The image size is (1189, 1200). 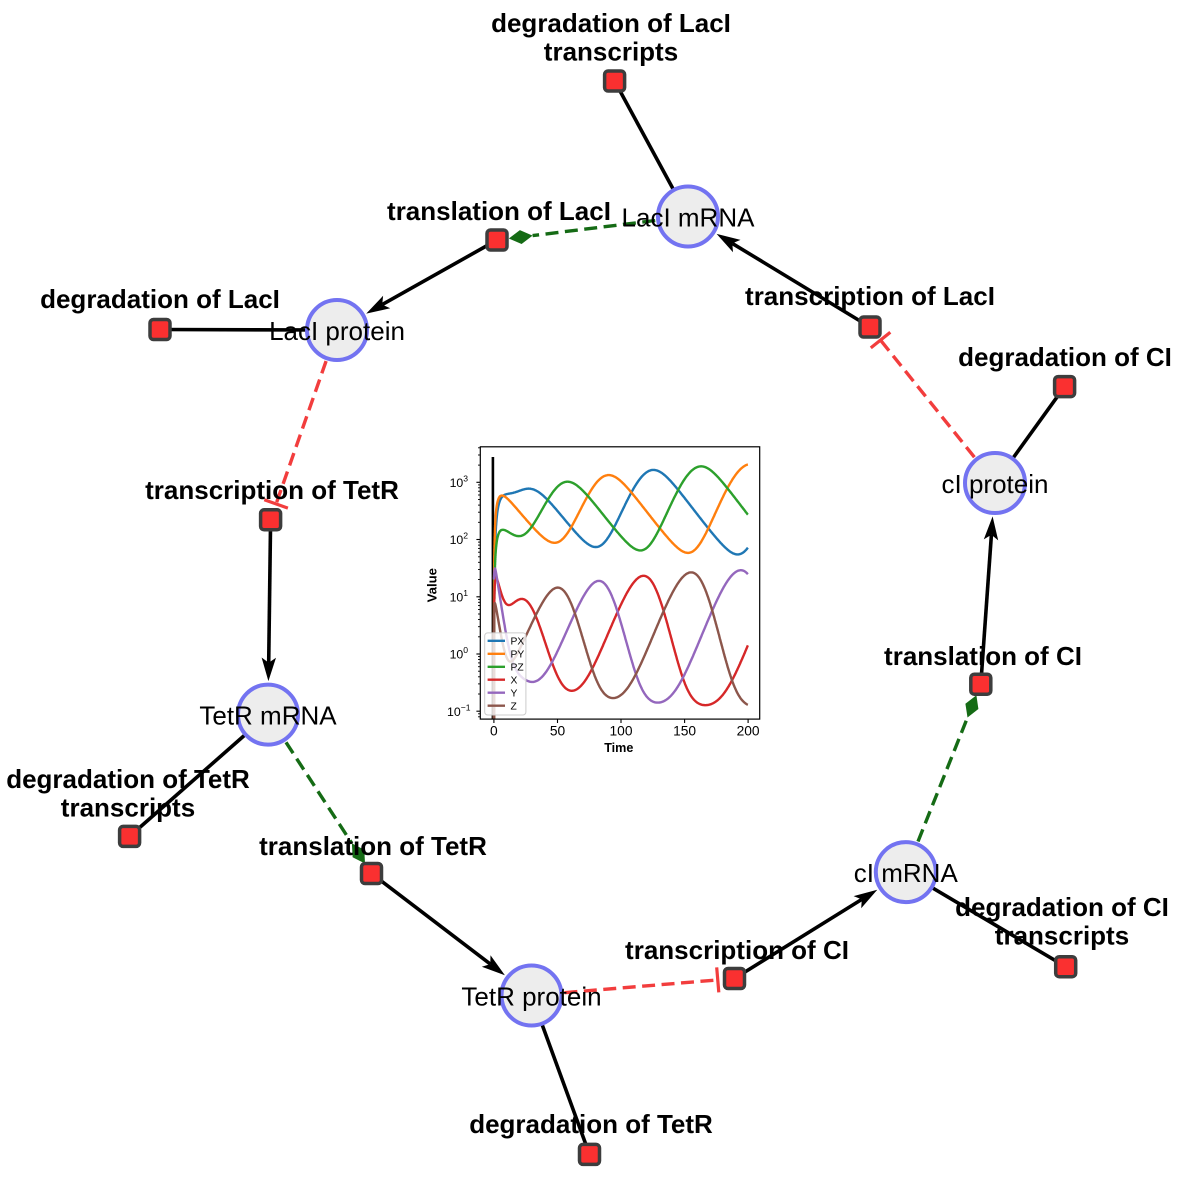 I want to click on svg-text: X, so click(x=514, y=681).